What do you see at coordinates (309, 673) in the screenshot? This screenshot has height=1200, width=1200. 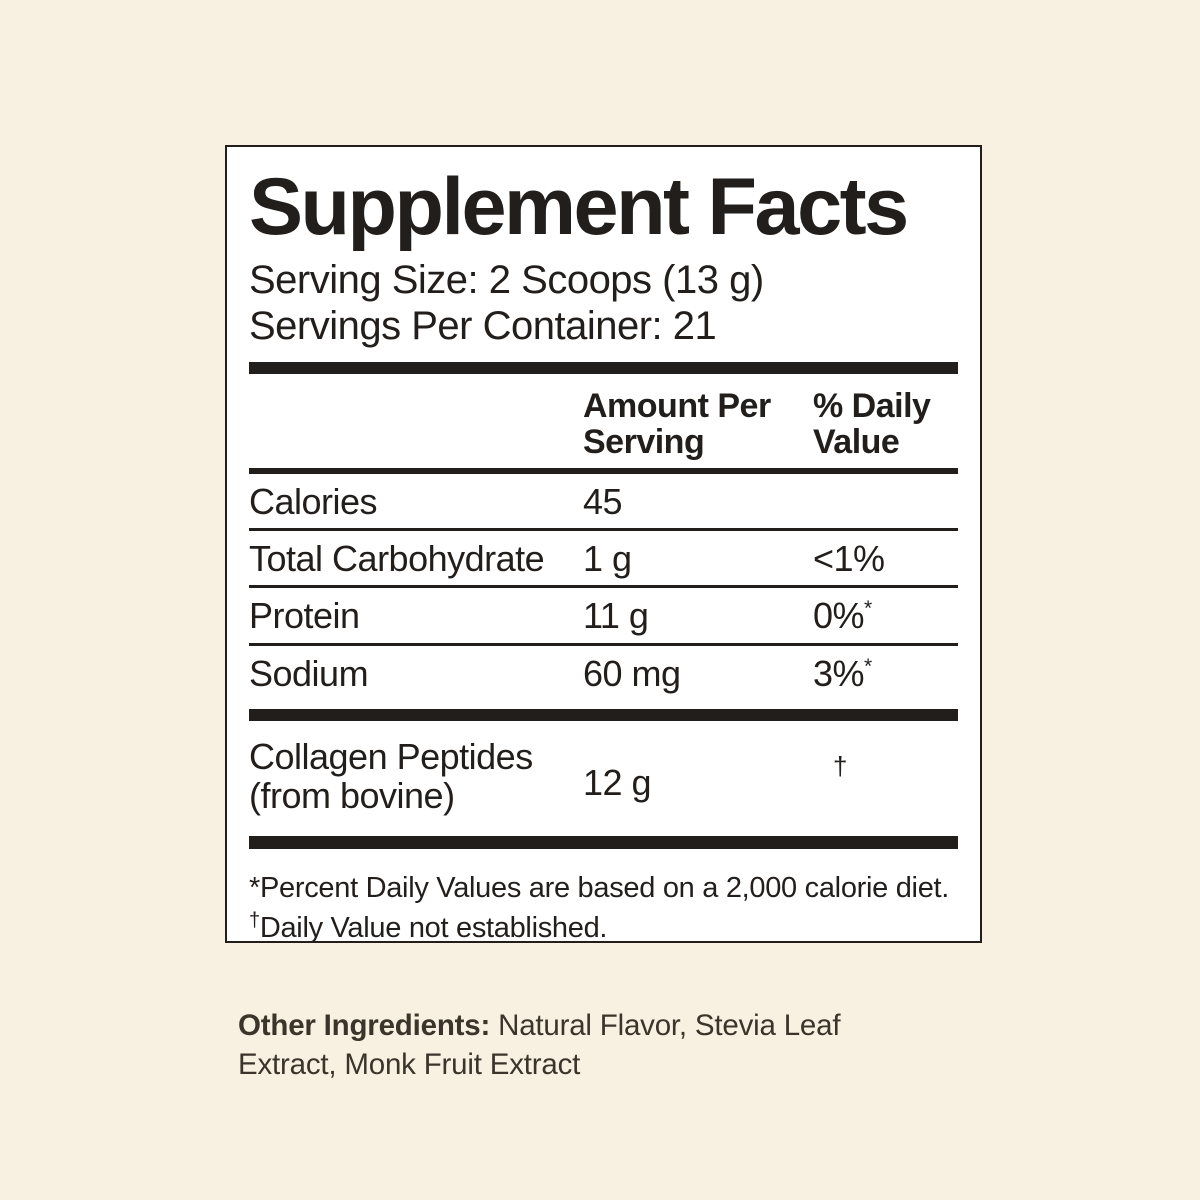 I see `nutrient-name: Sodium` at bounding box center [309, 673].